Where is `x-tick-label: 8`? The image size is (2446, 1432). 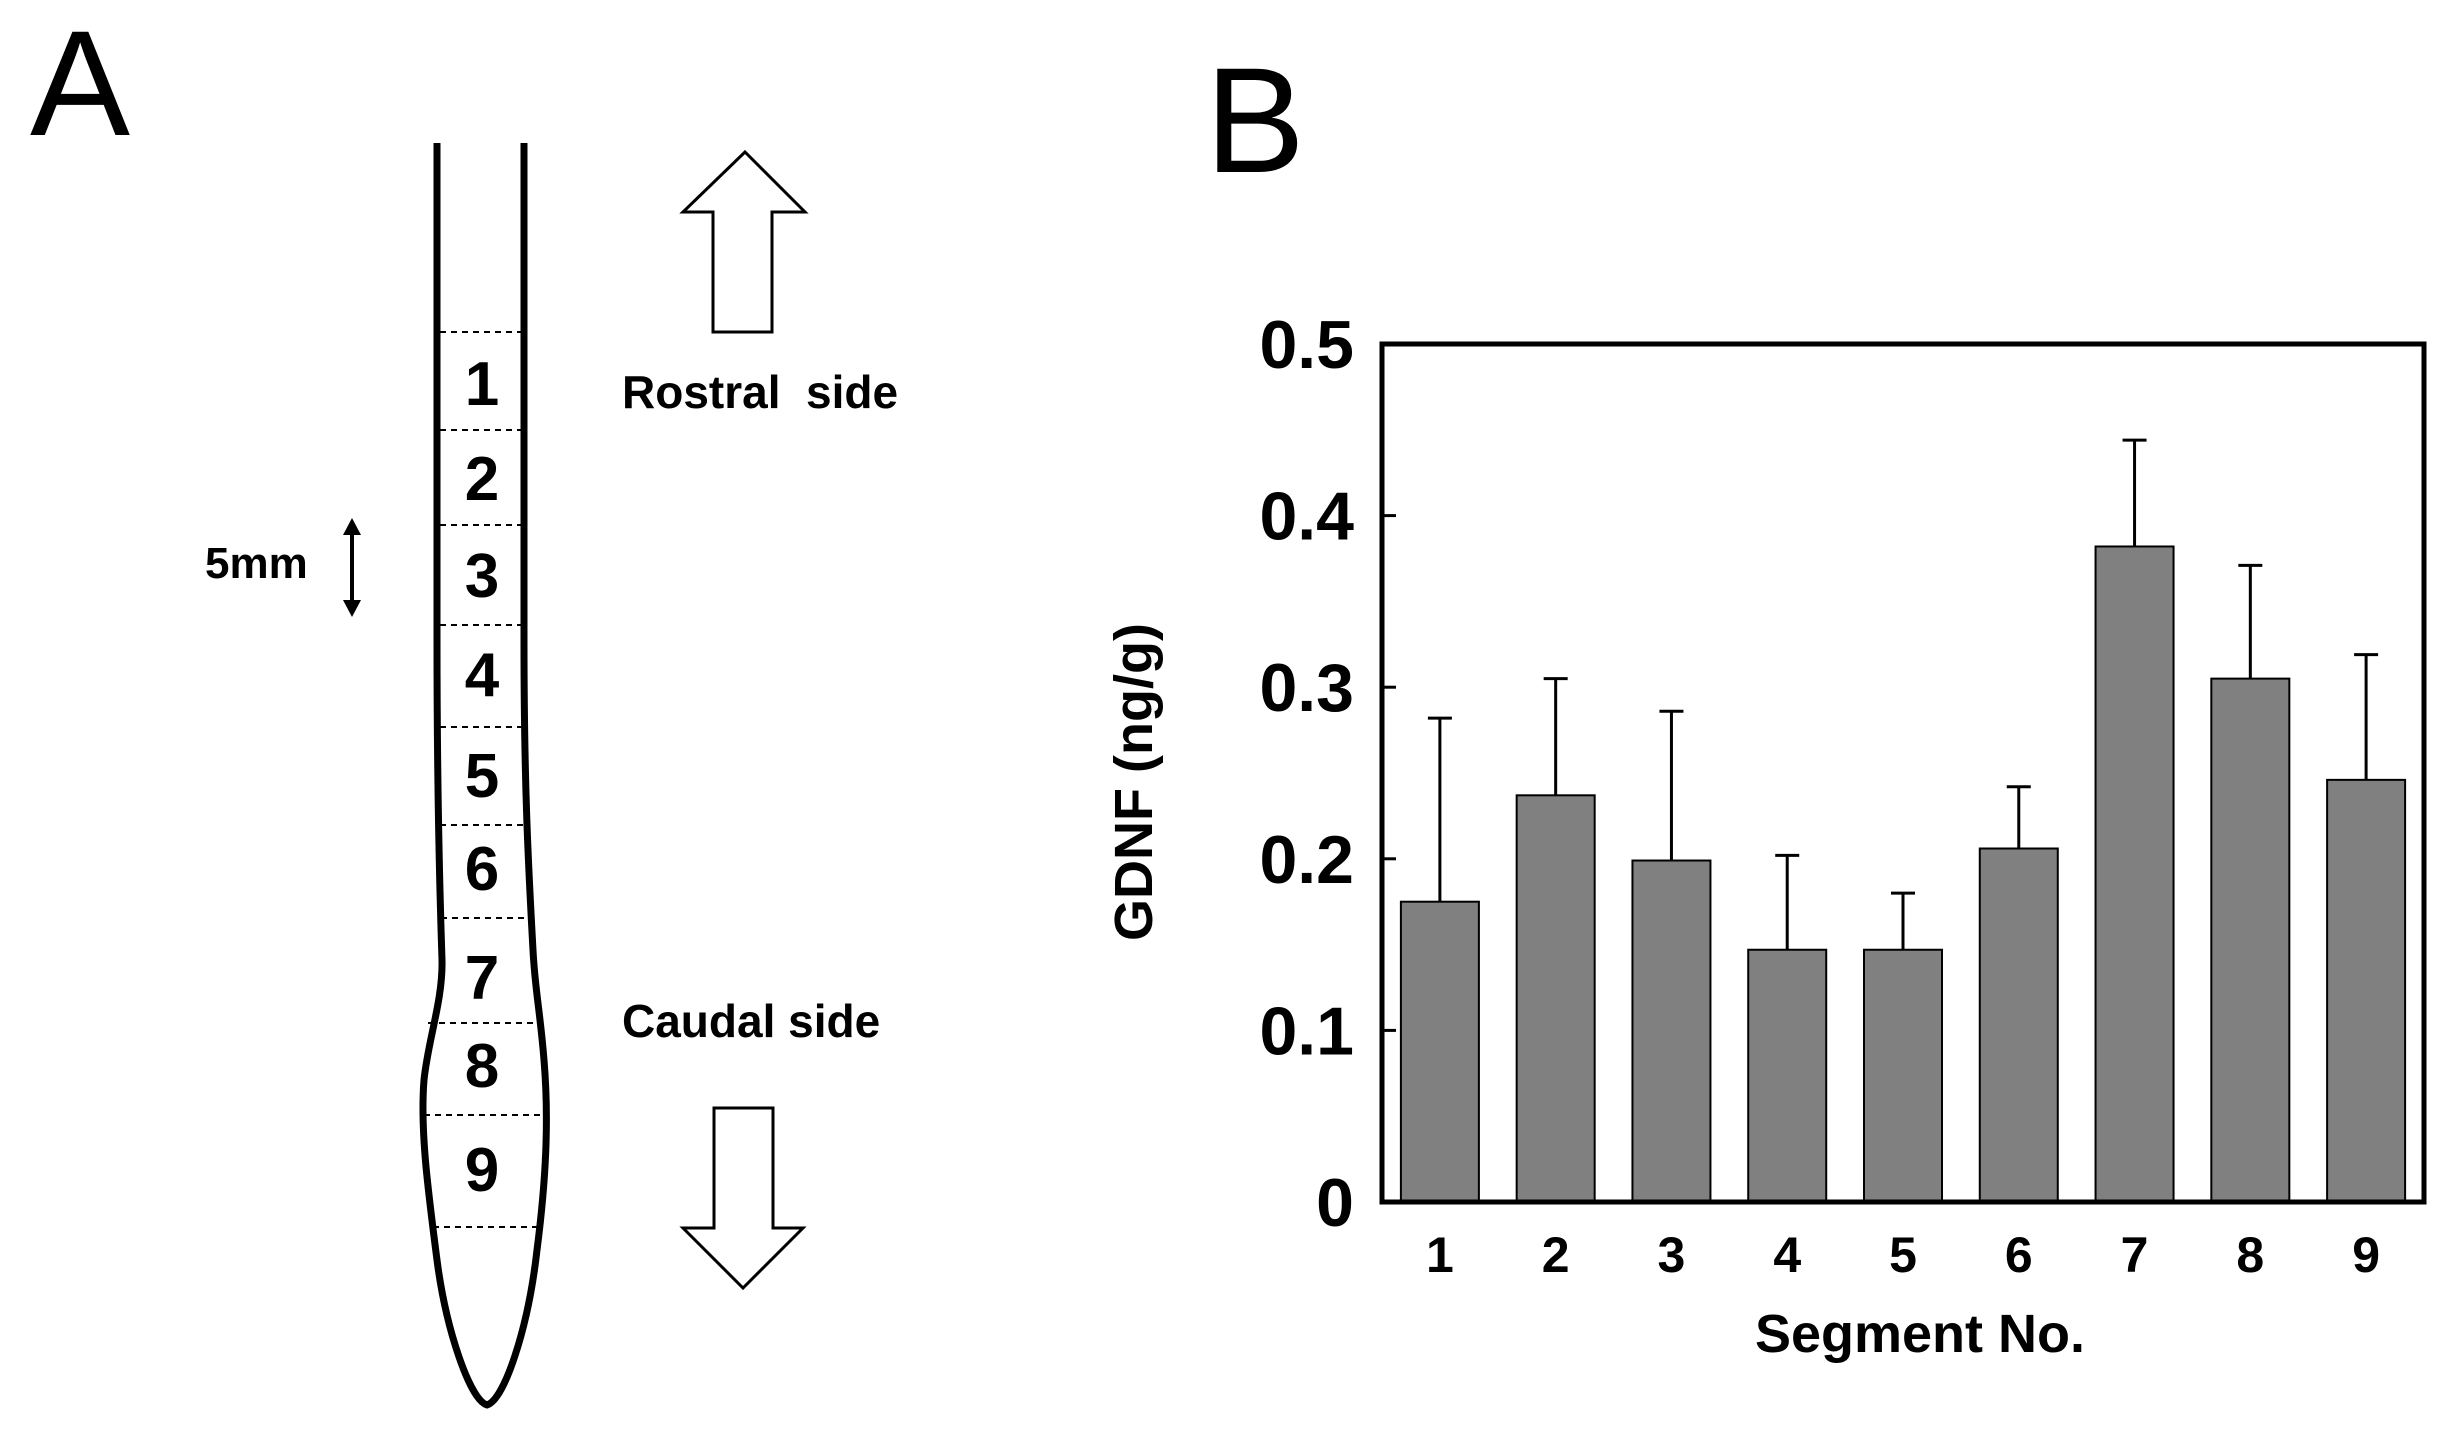
x-tick-label: 8 is located at coordinates (2250, 1255).